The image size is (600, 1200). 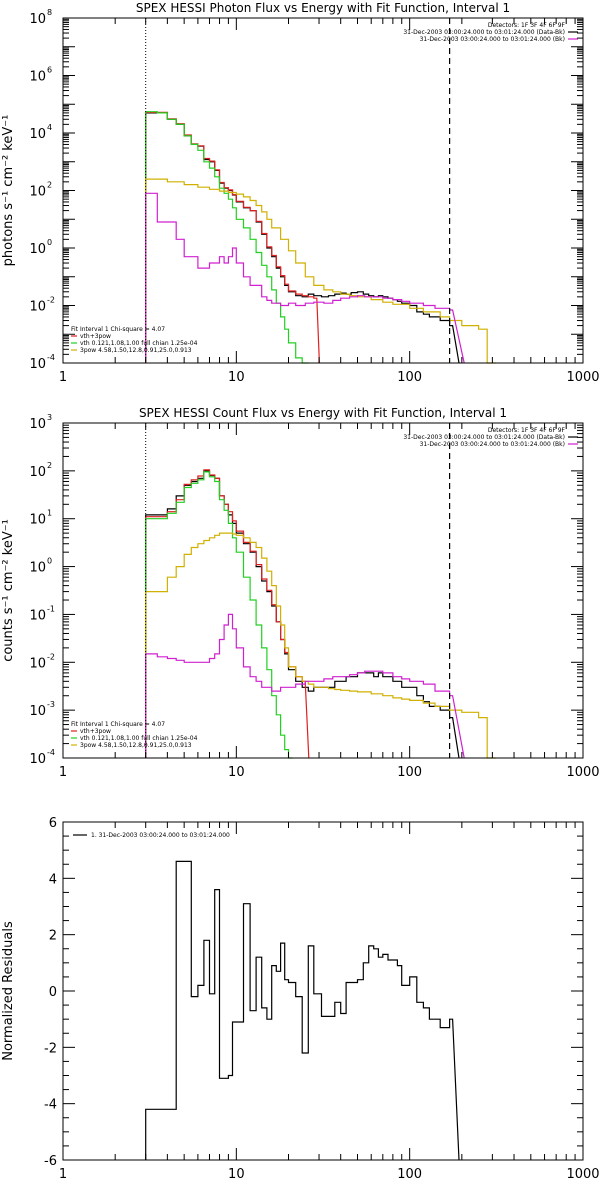 What do you see at coordinates (53, 992) in the screenshot?
I see `y-tick-label: 0` at bounding box center [53, 992].